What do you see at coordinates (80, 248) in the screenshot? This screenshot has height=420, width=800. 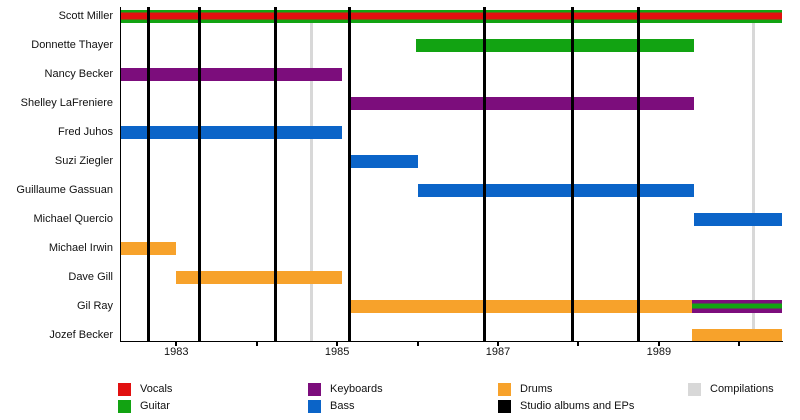 I see `member-label: Michael Irwin` at bounding box center [80, 248].